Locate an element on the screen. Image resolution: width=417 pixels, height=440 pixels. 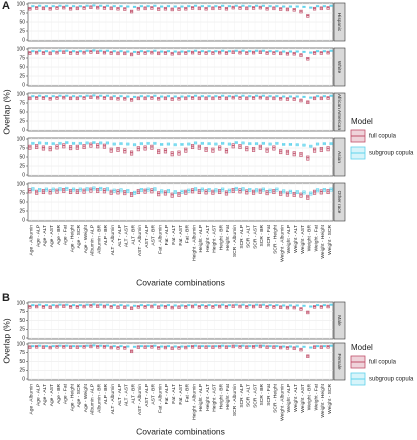
panel-label: A is located at coordinates (6, 6).